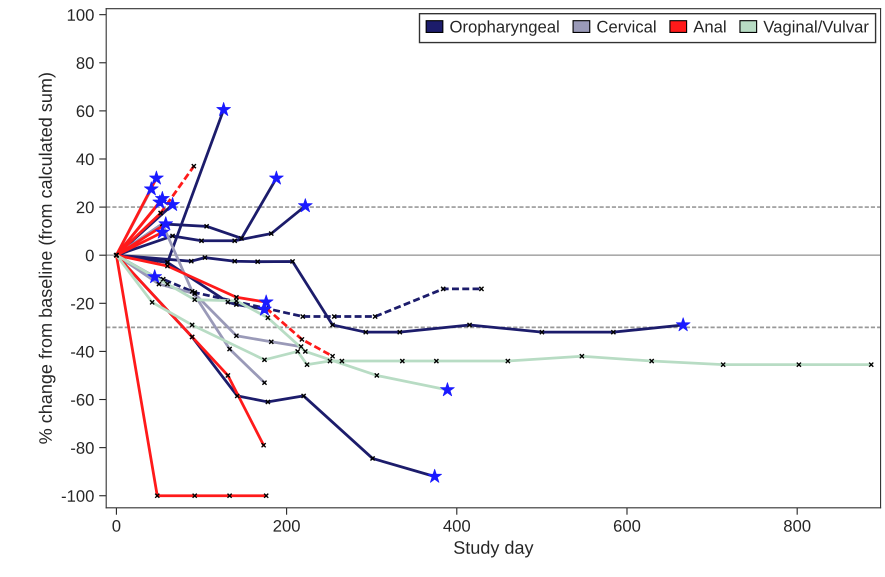 The width and height of the screenshot is (885, 577). I want to click on y-tick-label: 40, so click(85, 159).